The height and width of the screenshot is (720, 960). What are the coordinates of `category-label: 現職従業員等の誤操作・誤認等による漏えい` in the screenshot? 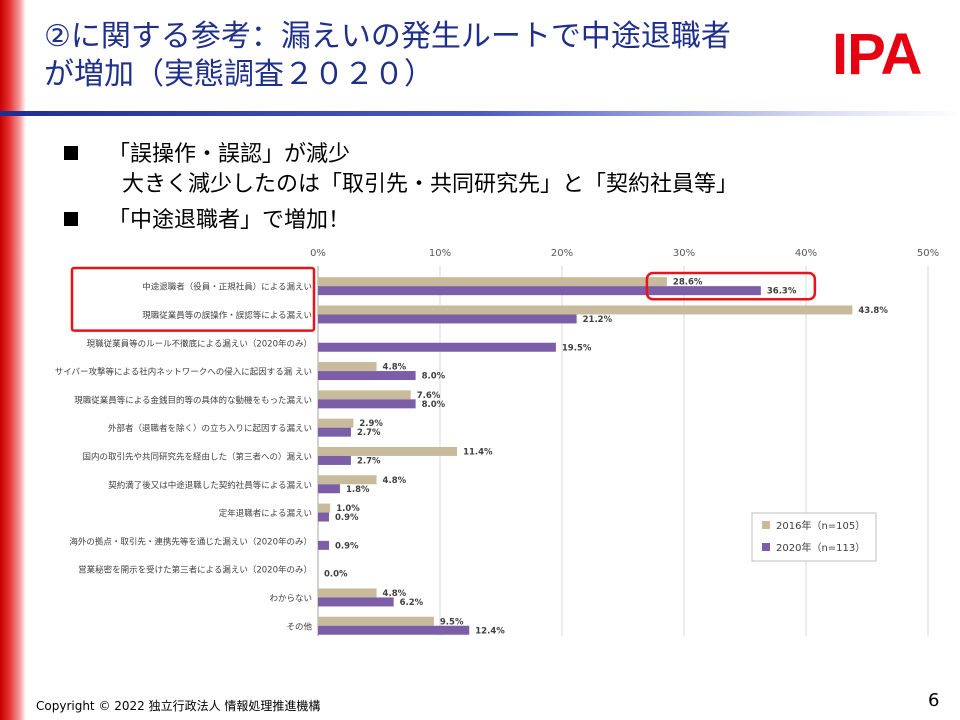 It's located at (227, 315).